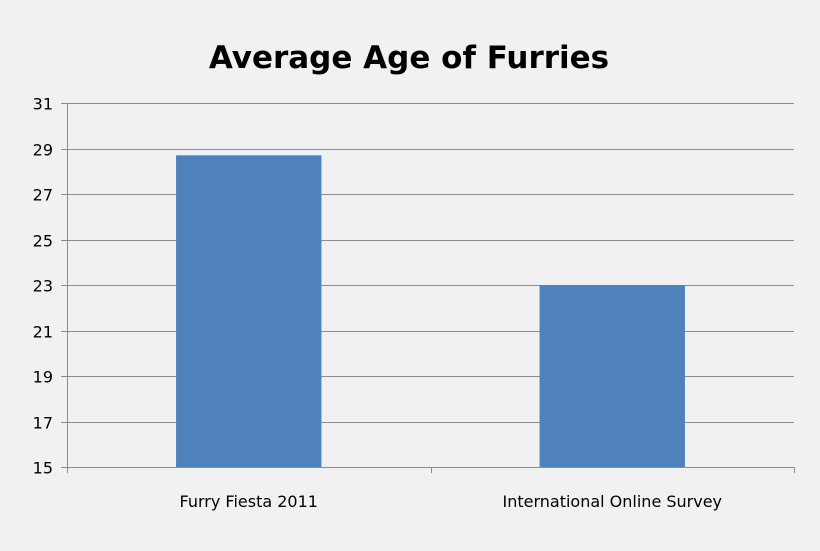 This screenshot has width=820, height=551. I want to click on x-category-label: International Online Survey, so click(612, 501).